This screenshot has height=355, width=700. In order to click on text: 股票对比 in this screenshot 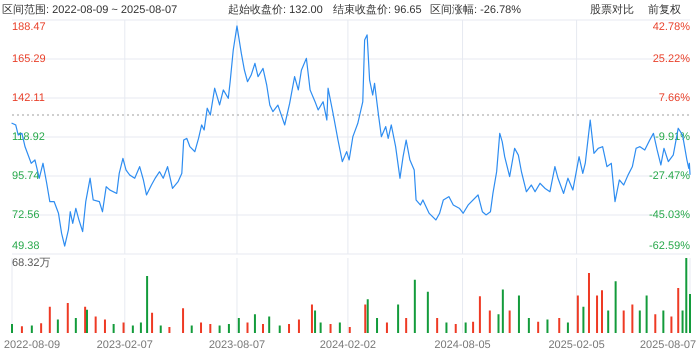, I will do `click(612, 9)`.